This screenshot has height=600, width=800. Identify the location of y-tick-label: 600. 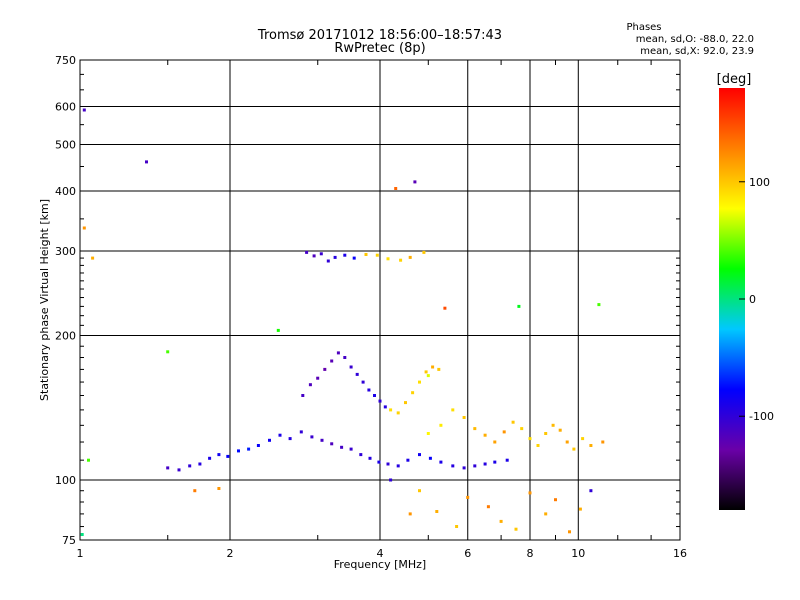
(65, 107).